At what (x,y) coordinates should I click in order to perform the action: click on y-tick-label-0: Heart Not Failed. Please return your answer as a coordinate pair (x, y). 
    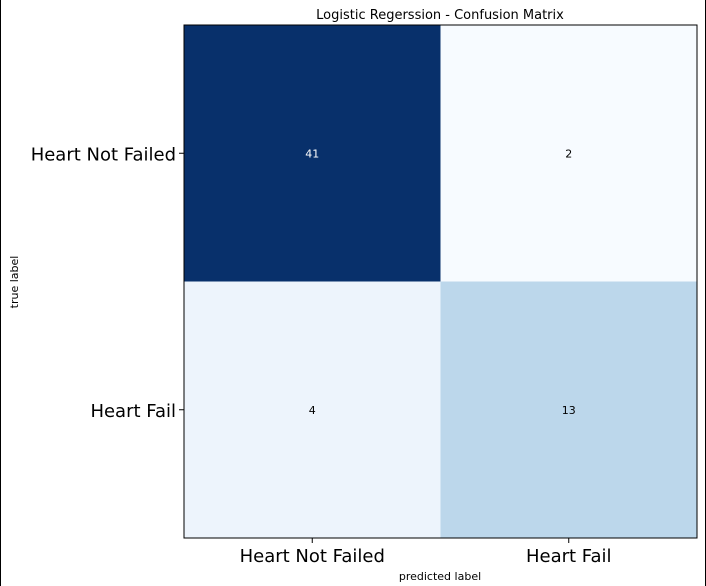
    Looking at the image, I should click on (103, 154).